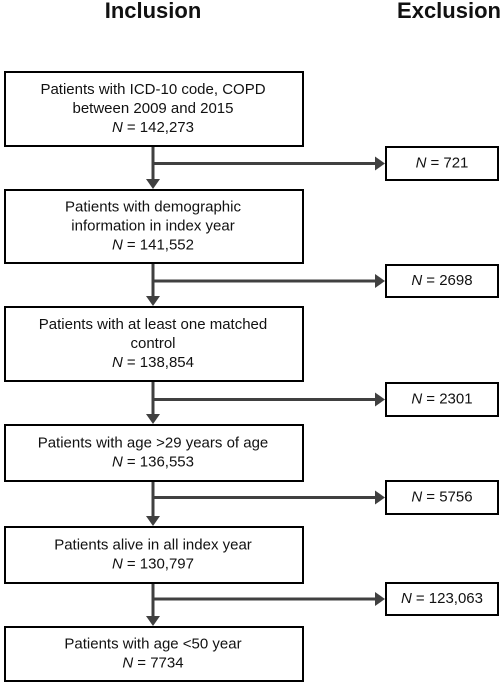 The height and width of the screenshot is (685, 502). I want to click on count: N = 5756, so click(441, 496).